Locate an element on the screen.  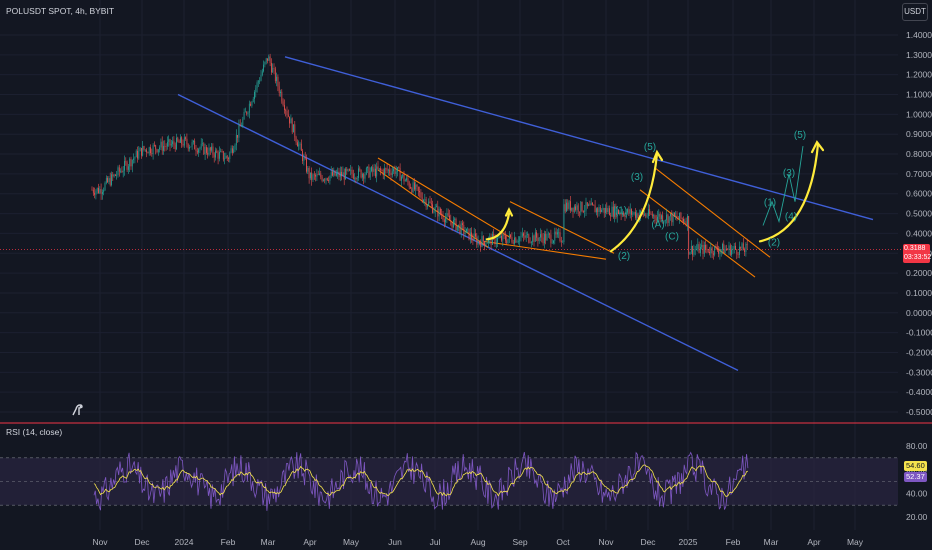
y-tick-label: 1.1000 is located at coordinates (919, 95).